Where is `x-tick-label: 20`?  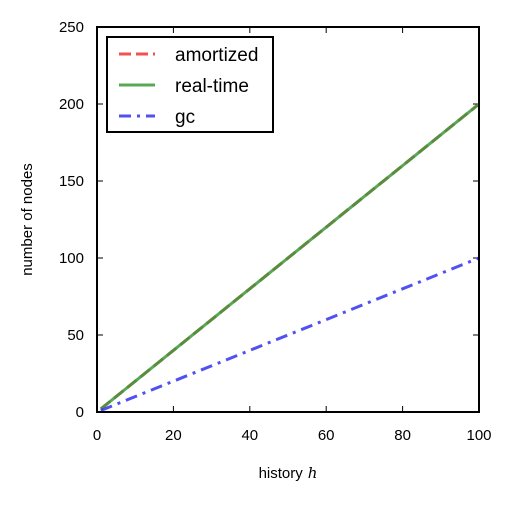 x-tick-label: 20 is located at coordinates (173, 435).